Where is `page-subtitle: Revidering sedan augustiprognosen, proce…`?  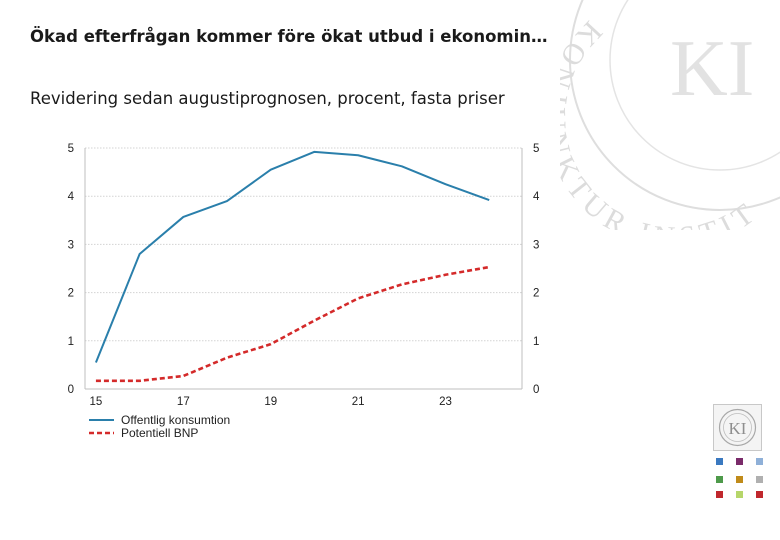 page-subtitle: Revidering sedan augustiprognosen, proce… is located at coordinates (267, 98).